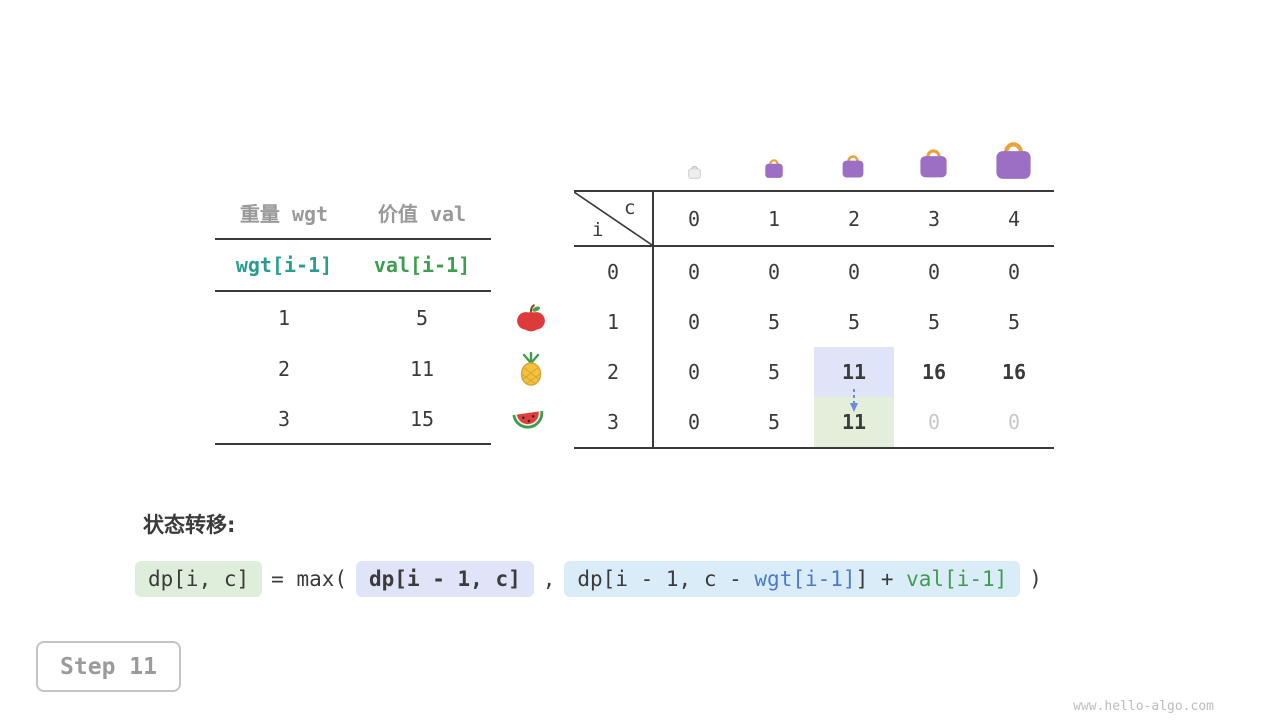 This screenshot has width=1280, height=720. Describe the element at coordinates (309, 579) in the screenshot. I see `formula-operator: = max(` at that location.